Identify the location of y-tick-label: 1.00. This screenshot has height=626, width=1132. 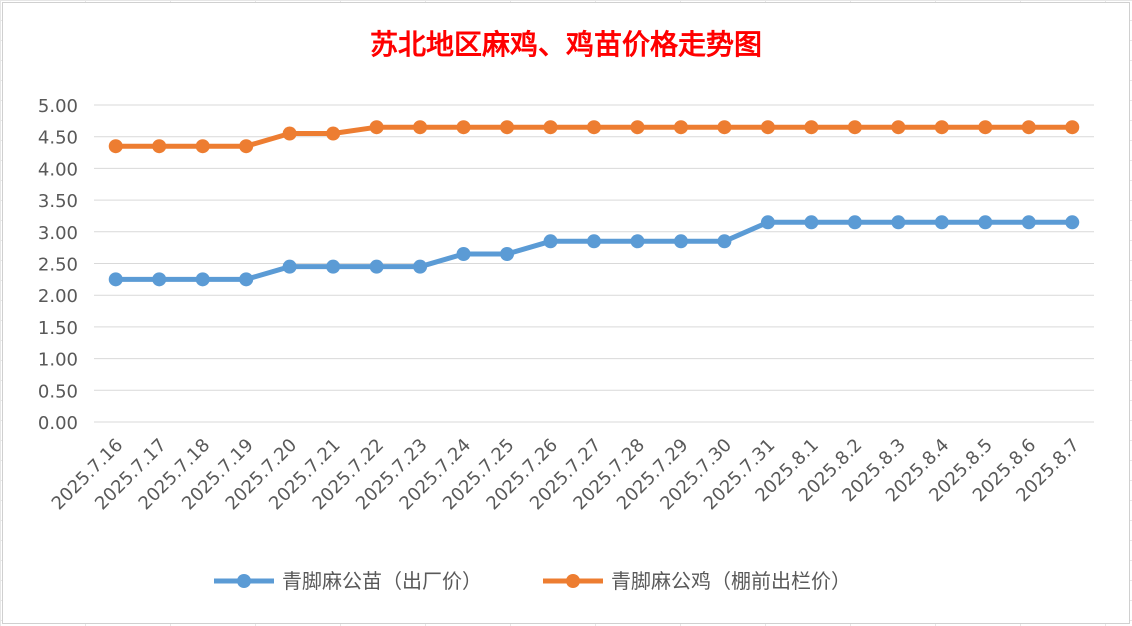
(58, 360).